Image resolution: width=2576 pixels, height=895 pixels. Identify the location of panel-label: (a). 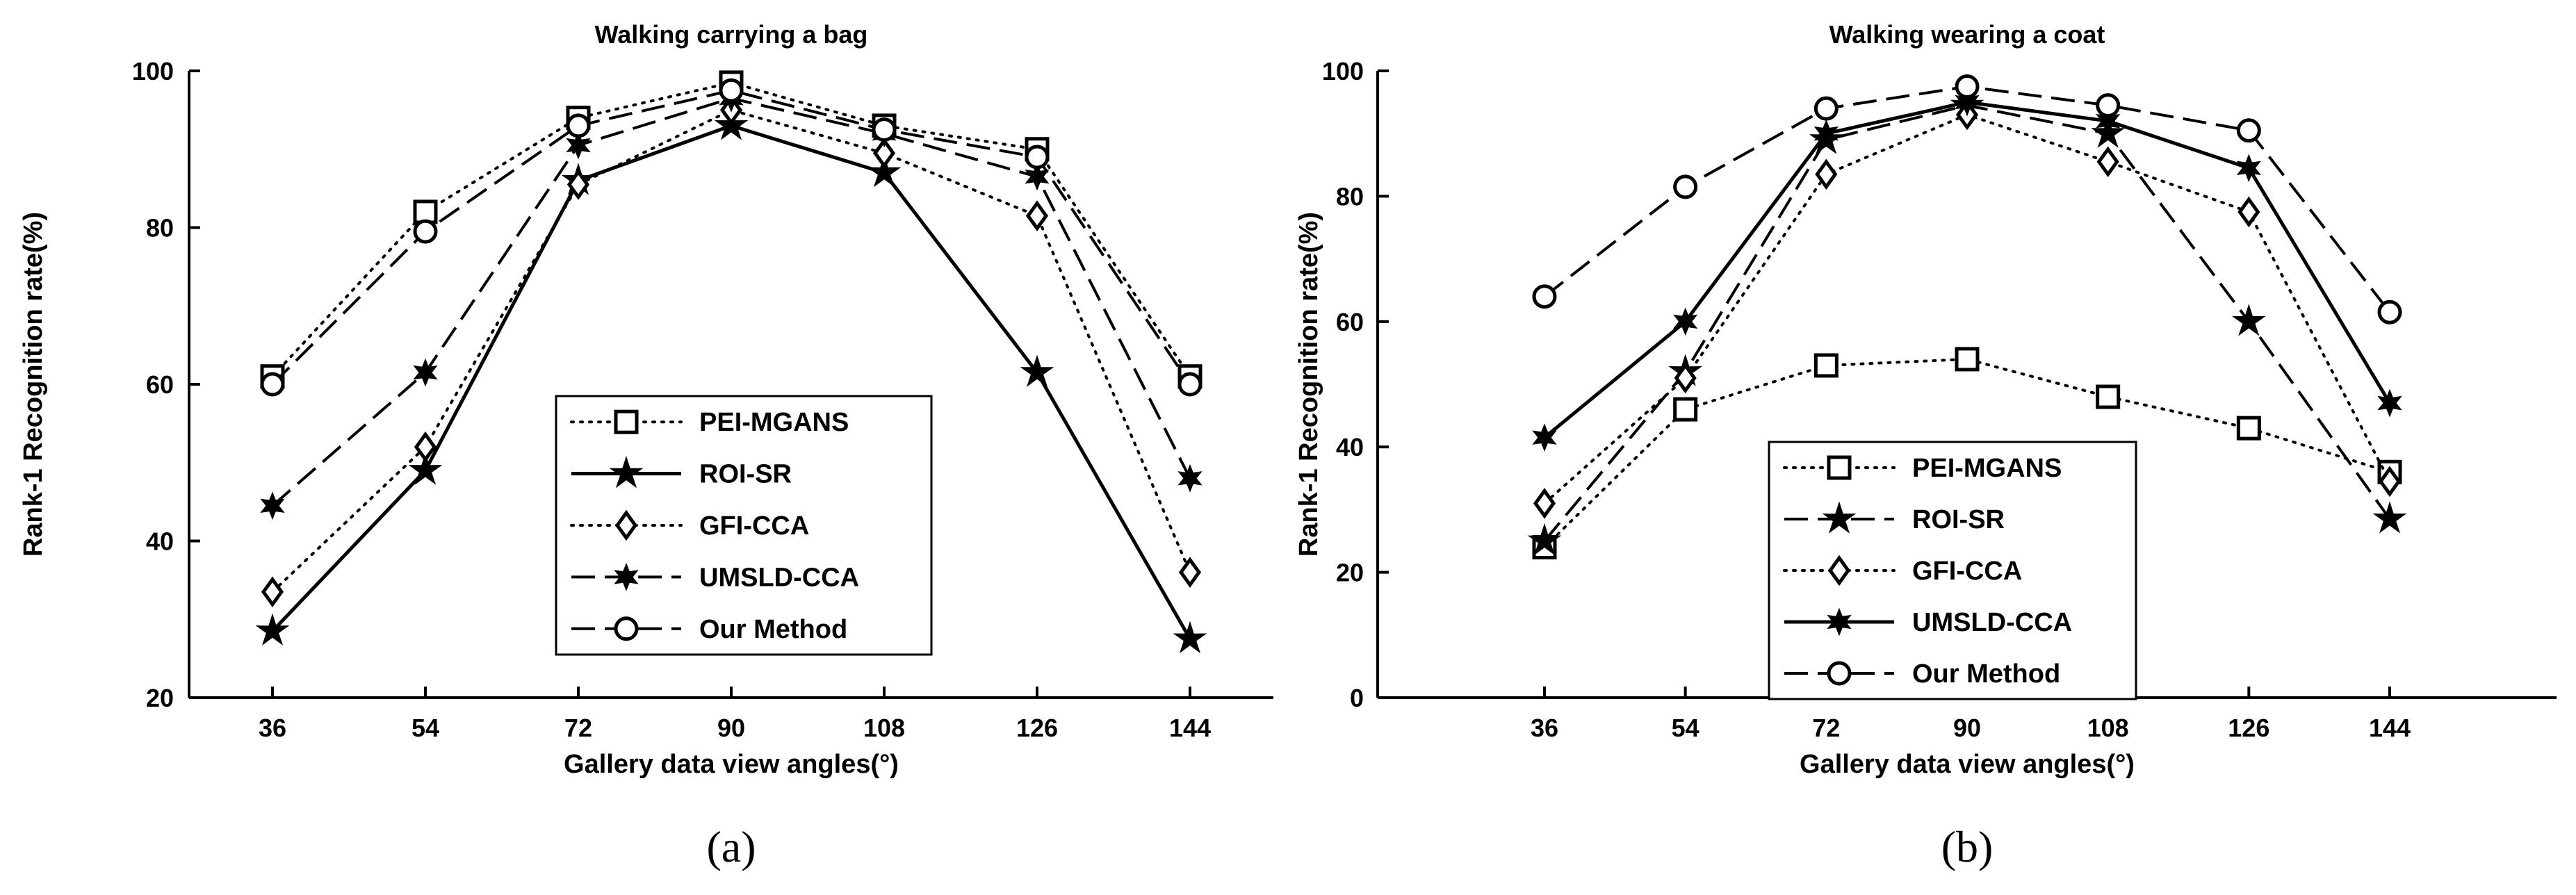
(731, 846).